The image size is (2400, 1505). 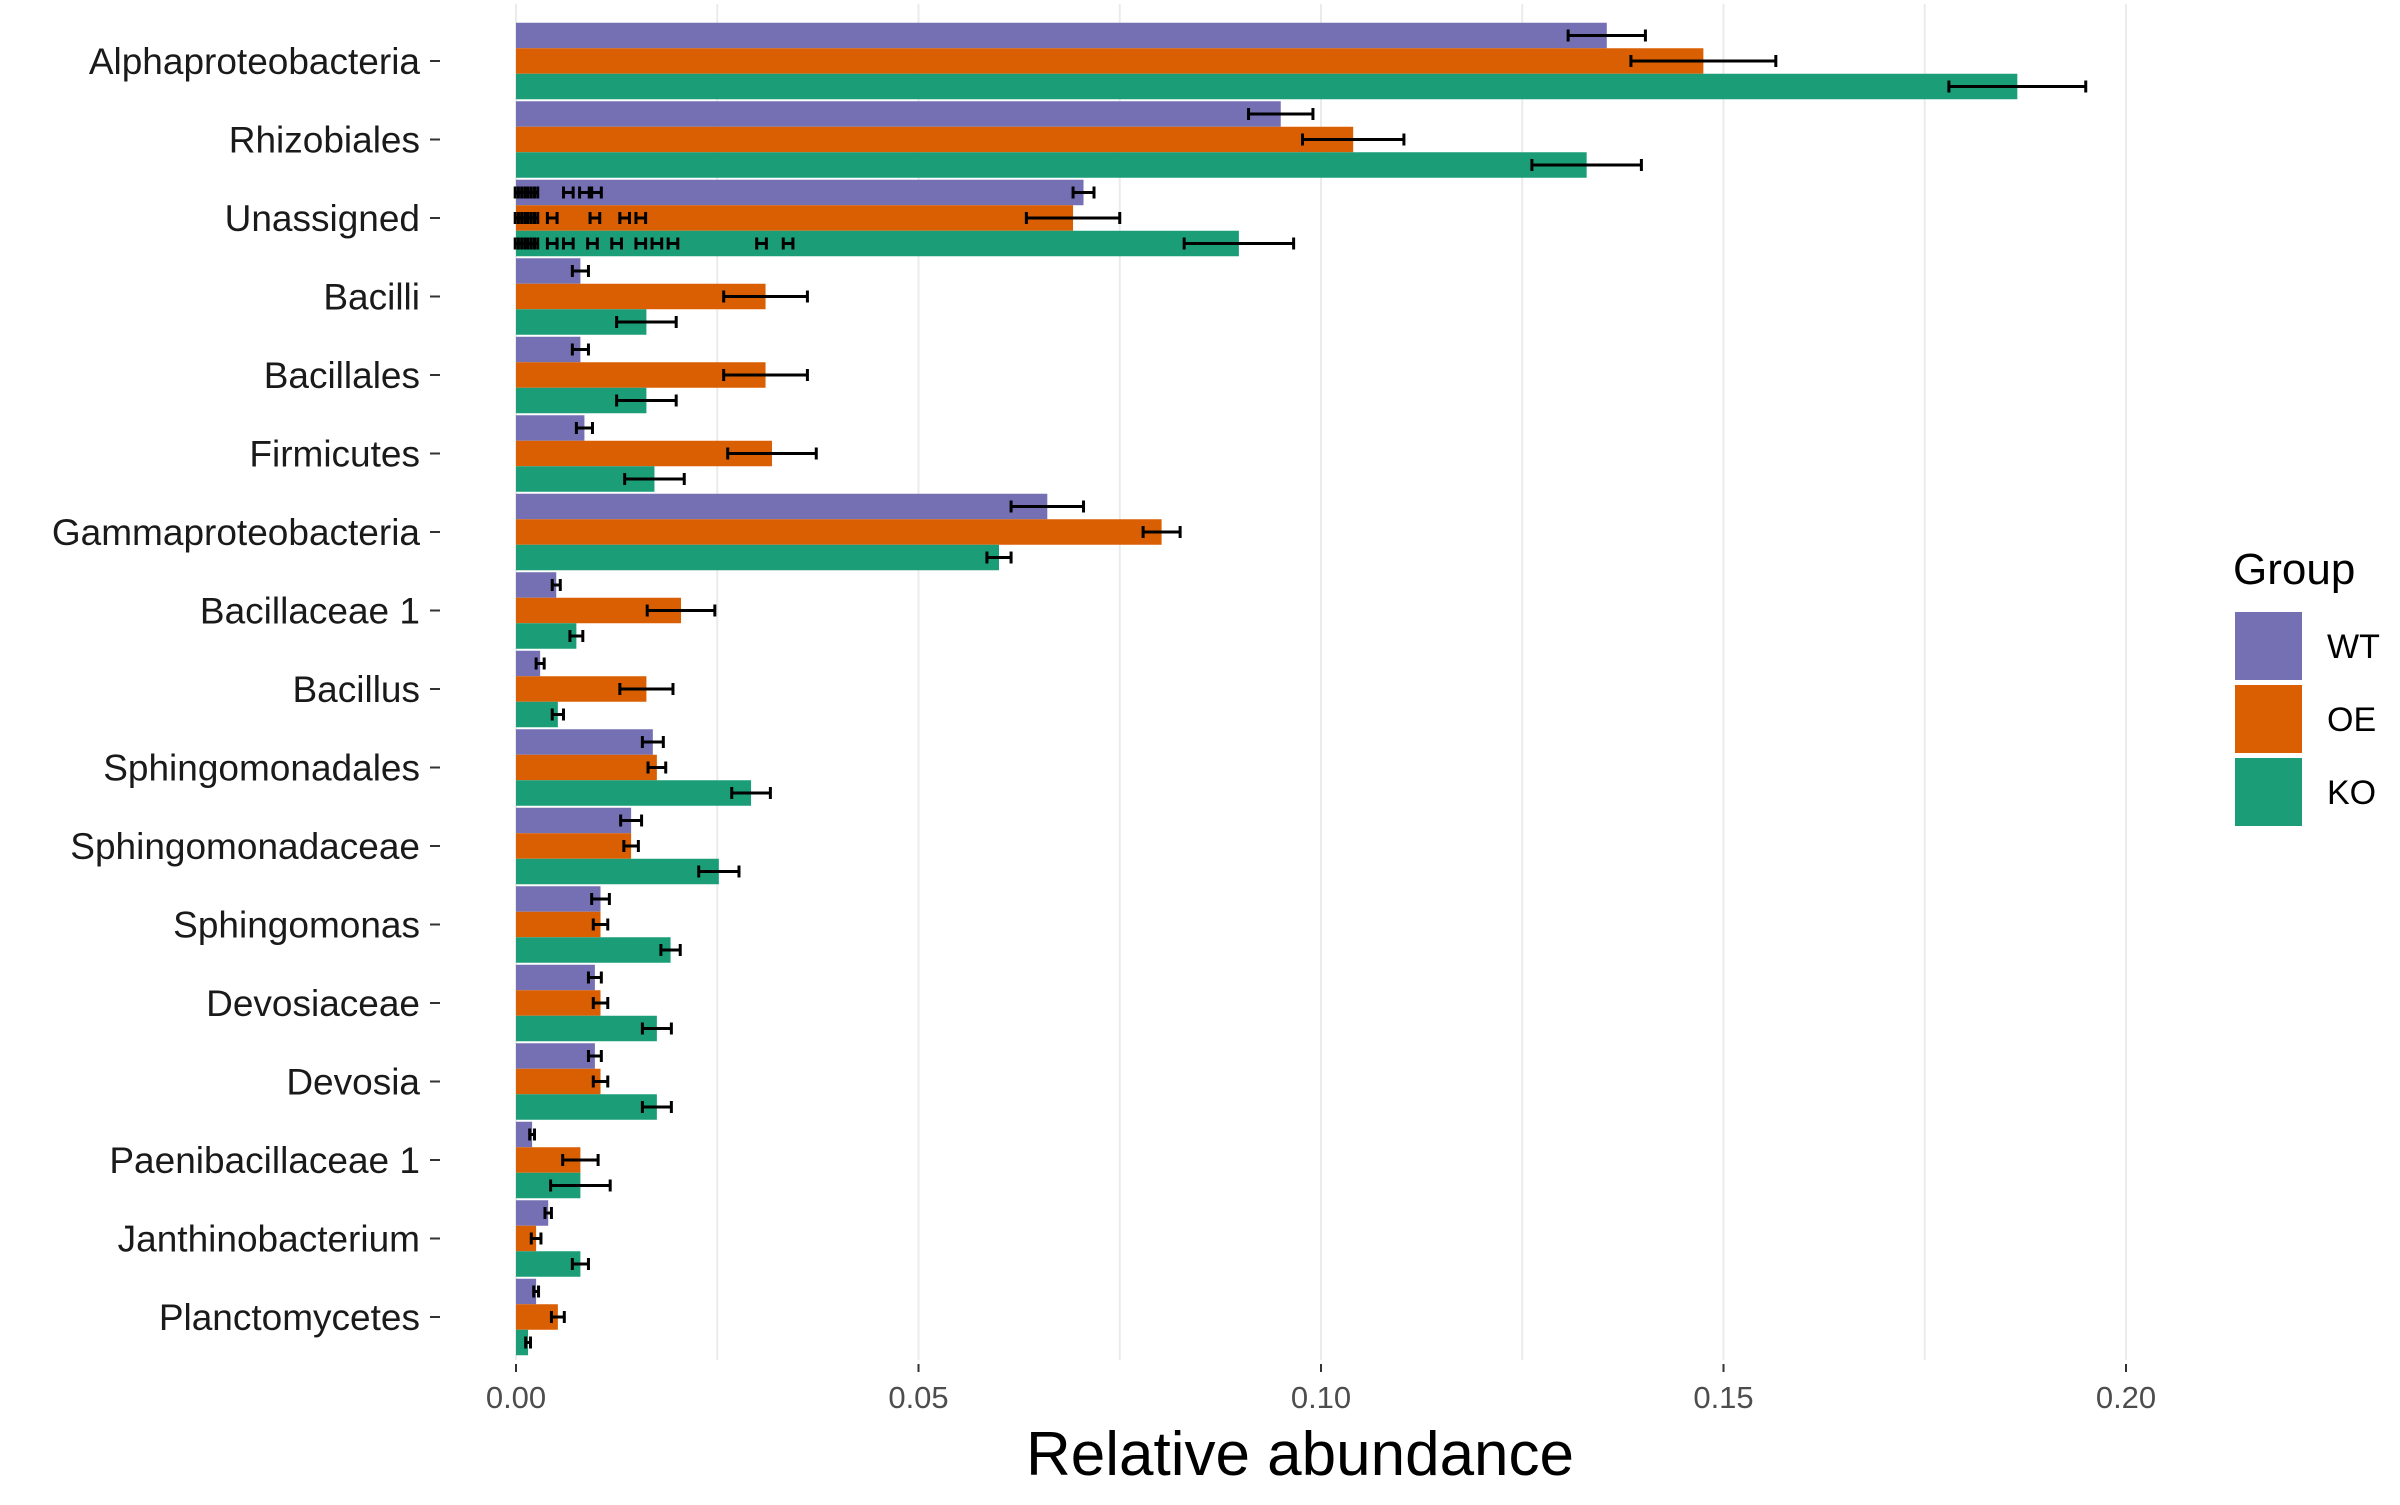 What do you see at coordinates (584, 742) in the screenshot?
I see `bar-sphingomonadales-wt` at bounding box center [584, 742].